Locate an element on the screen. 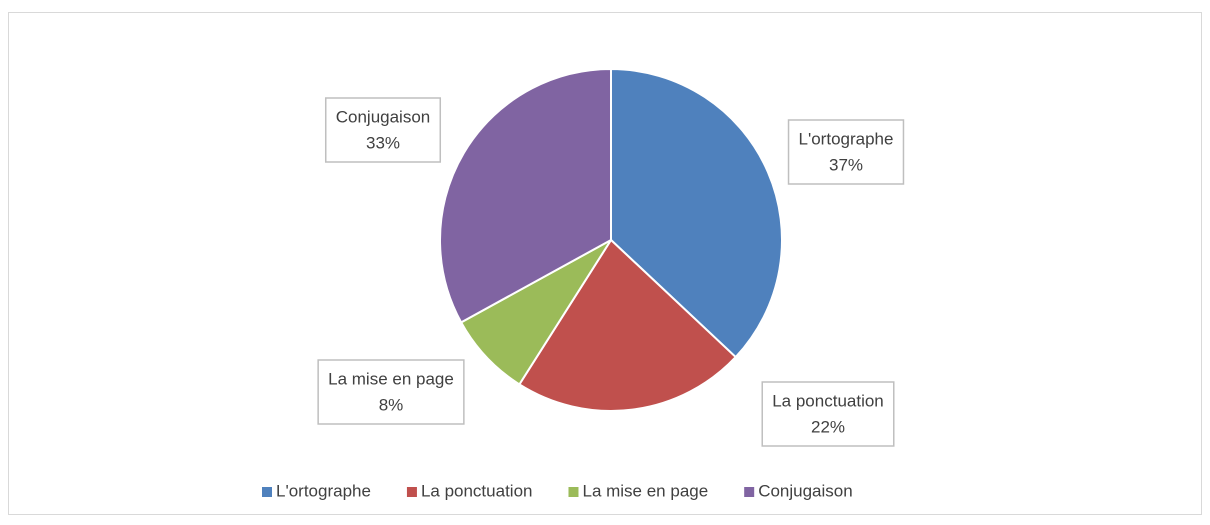  legend-label: La ponctuation is located at coordinates (477, 490).